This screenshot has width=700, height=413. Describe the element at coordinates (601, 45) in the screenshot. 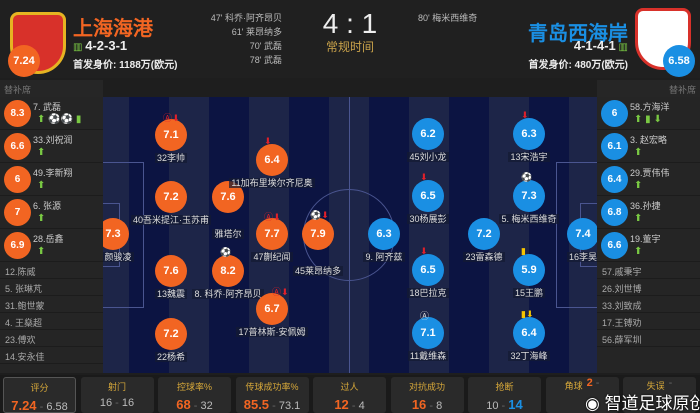

I see `away-formation: 4-1-4-1 ▥` at that location.